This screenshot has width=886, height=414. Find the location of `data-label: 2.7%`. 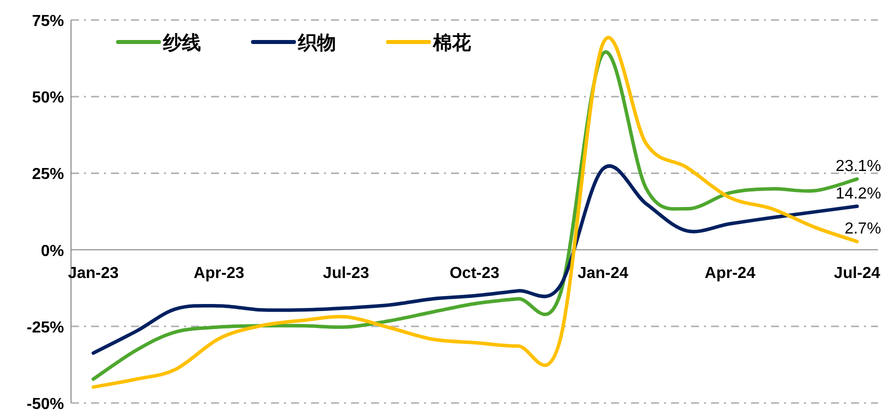

data-label: 2.7% is located at coordinates (863, 229).